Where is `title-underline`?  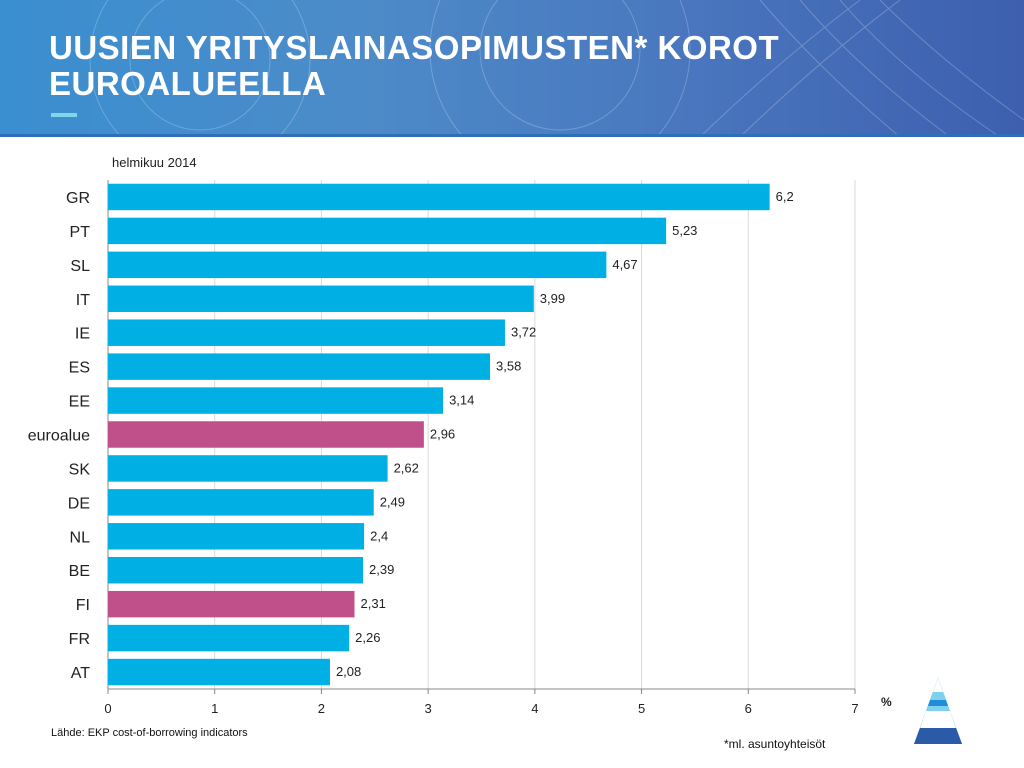 title-underline is located at coordinates (64, 115).